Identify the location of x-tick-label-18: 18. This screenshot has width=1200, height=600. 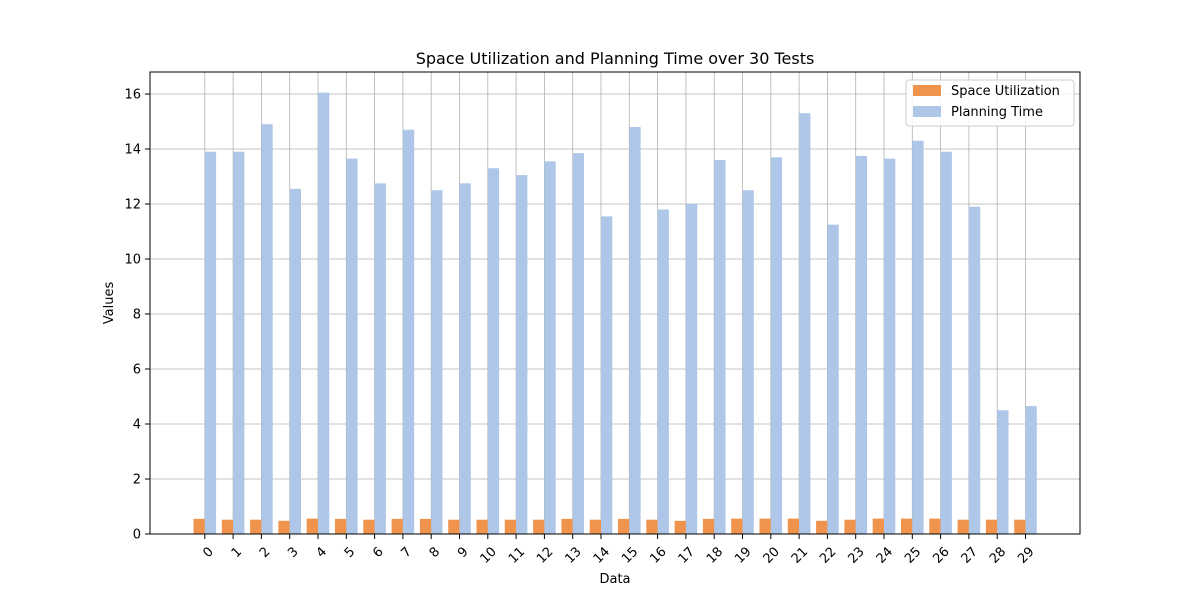
(715, 555).